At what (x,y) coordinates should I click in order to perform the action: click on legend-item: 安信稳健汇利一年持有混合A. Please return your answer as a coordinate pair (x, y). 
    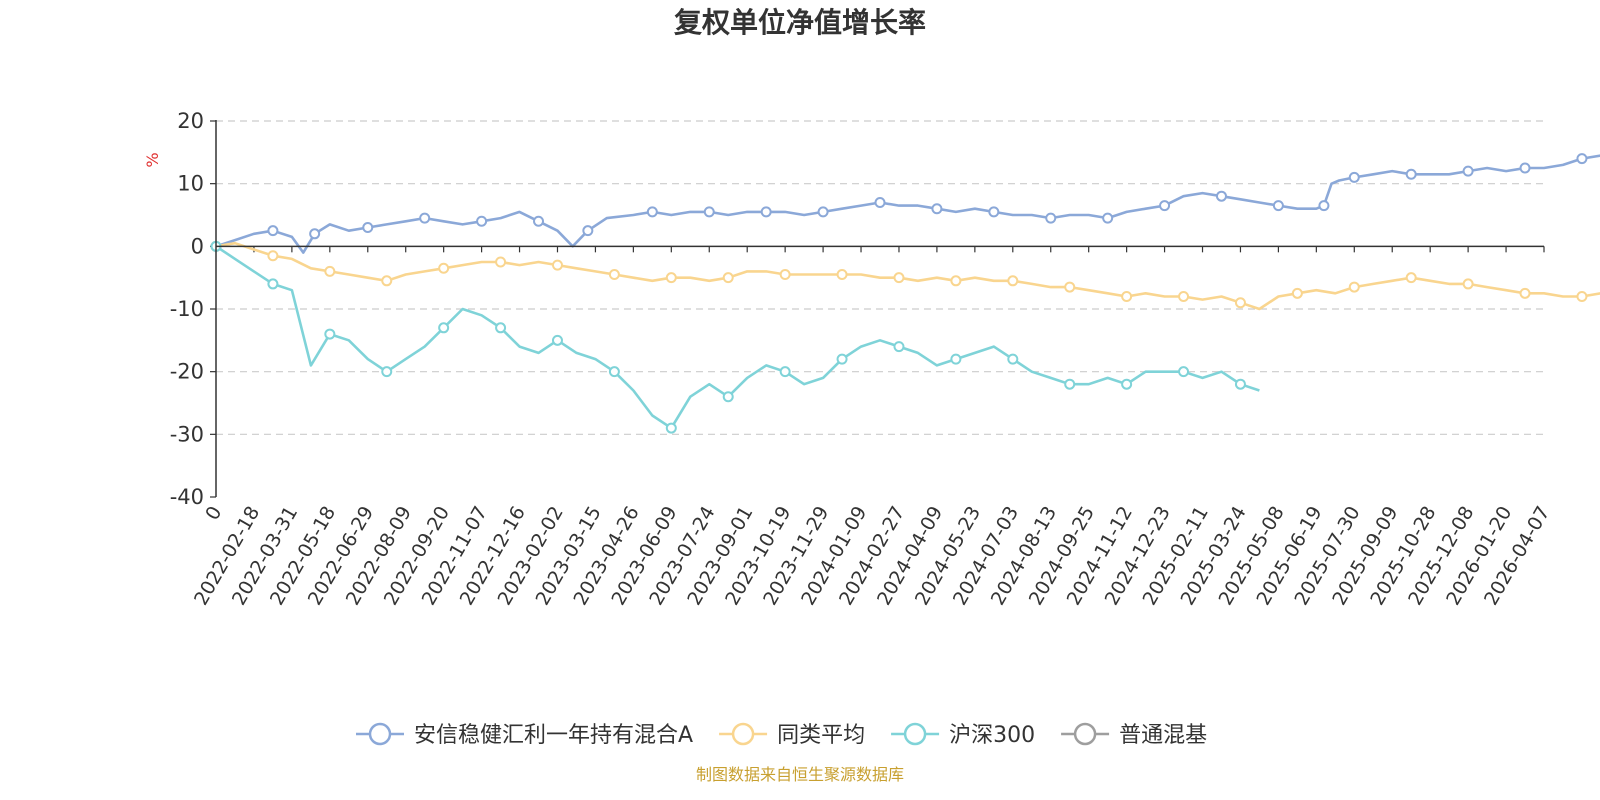
    Looking at the image, I should click on (524, 735).